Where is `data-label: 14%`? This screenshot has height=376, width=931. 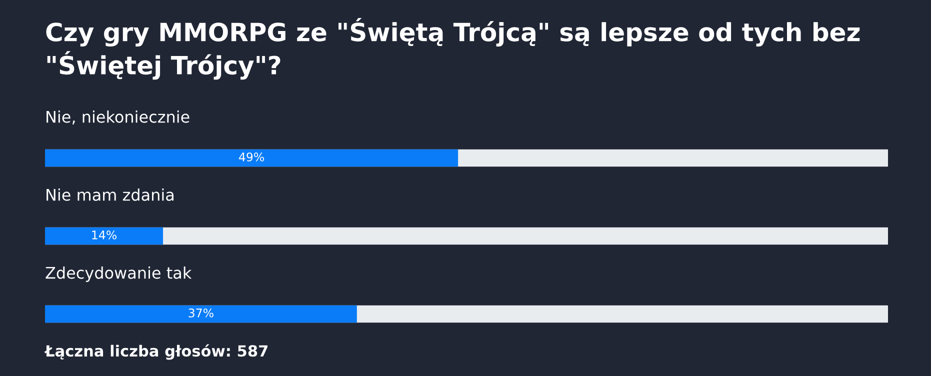 data-label: 14% is located at coordinates (104, 235).